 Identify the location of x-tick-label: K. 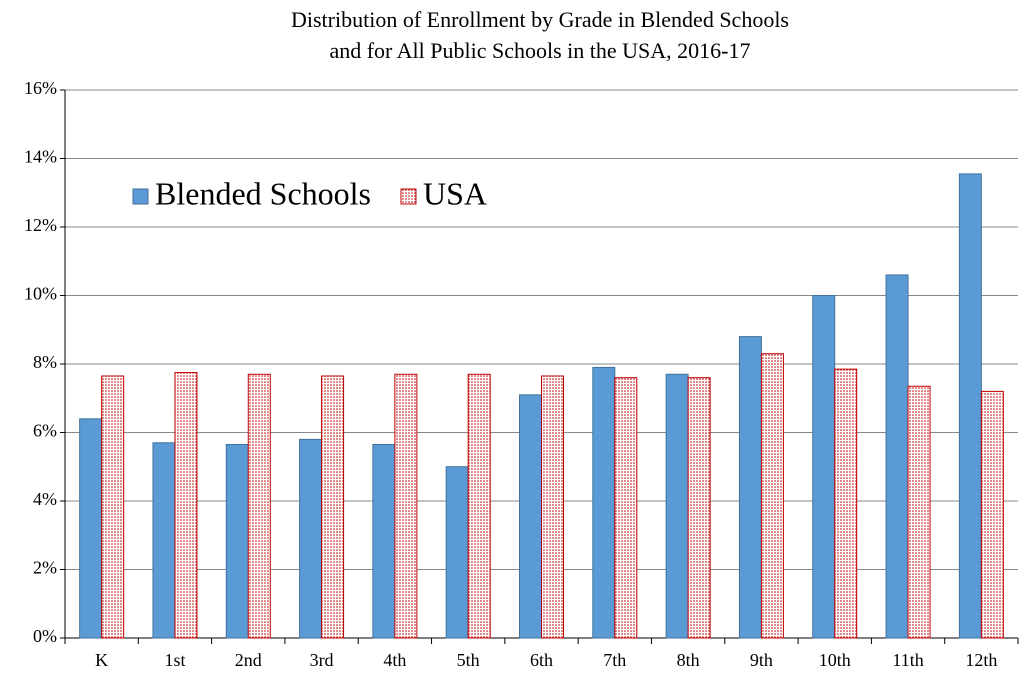
(101, 660).